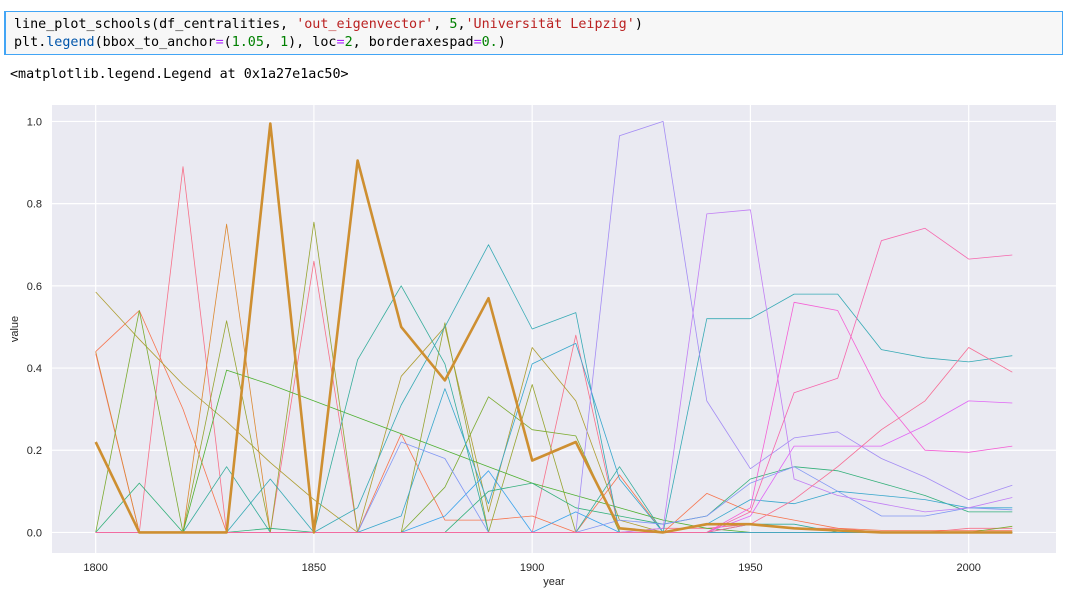 The image size is (1067, 593). Describe the element at coordinates (453, 24) in the screenshot. I see `code-token: 5` at that location.